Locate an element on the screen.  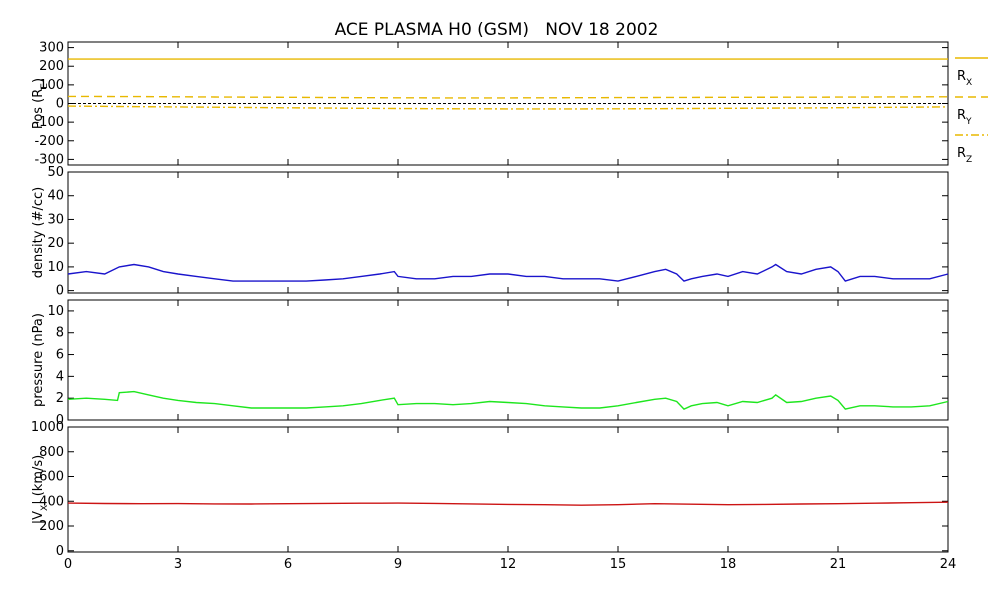
y-axis-label-part: density (#/cc) is located at coordinates (38, 233).